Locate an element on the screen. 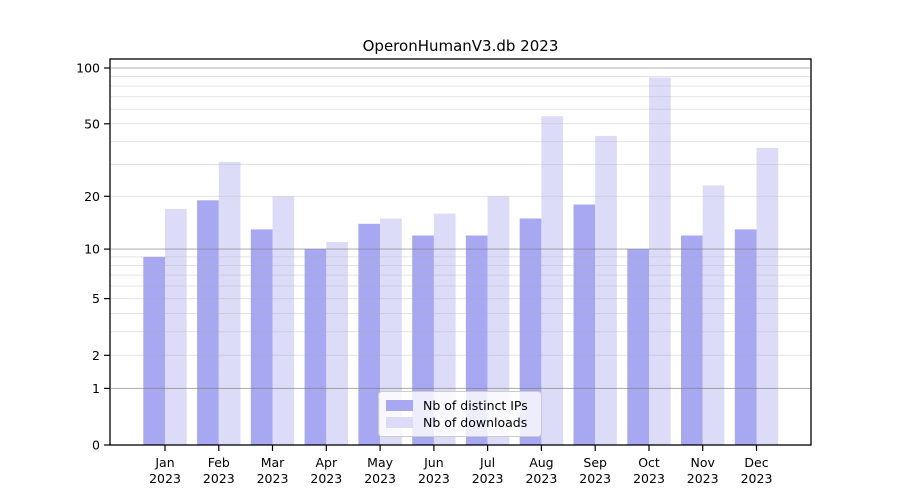 This screenshot has height=500, width=900. x-tick-label-month: Mar is located at coordinates (273, 462).